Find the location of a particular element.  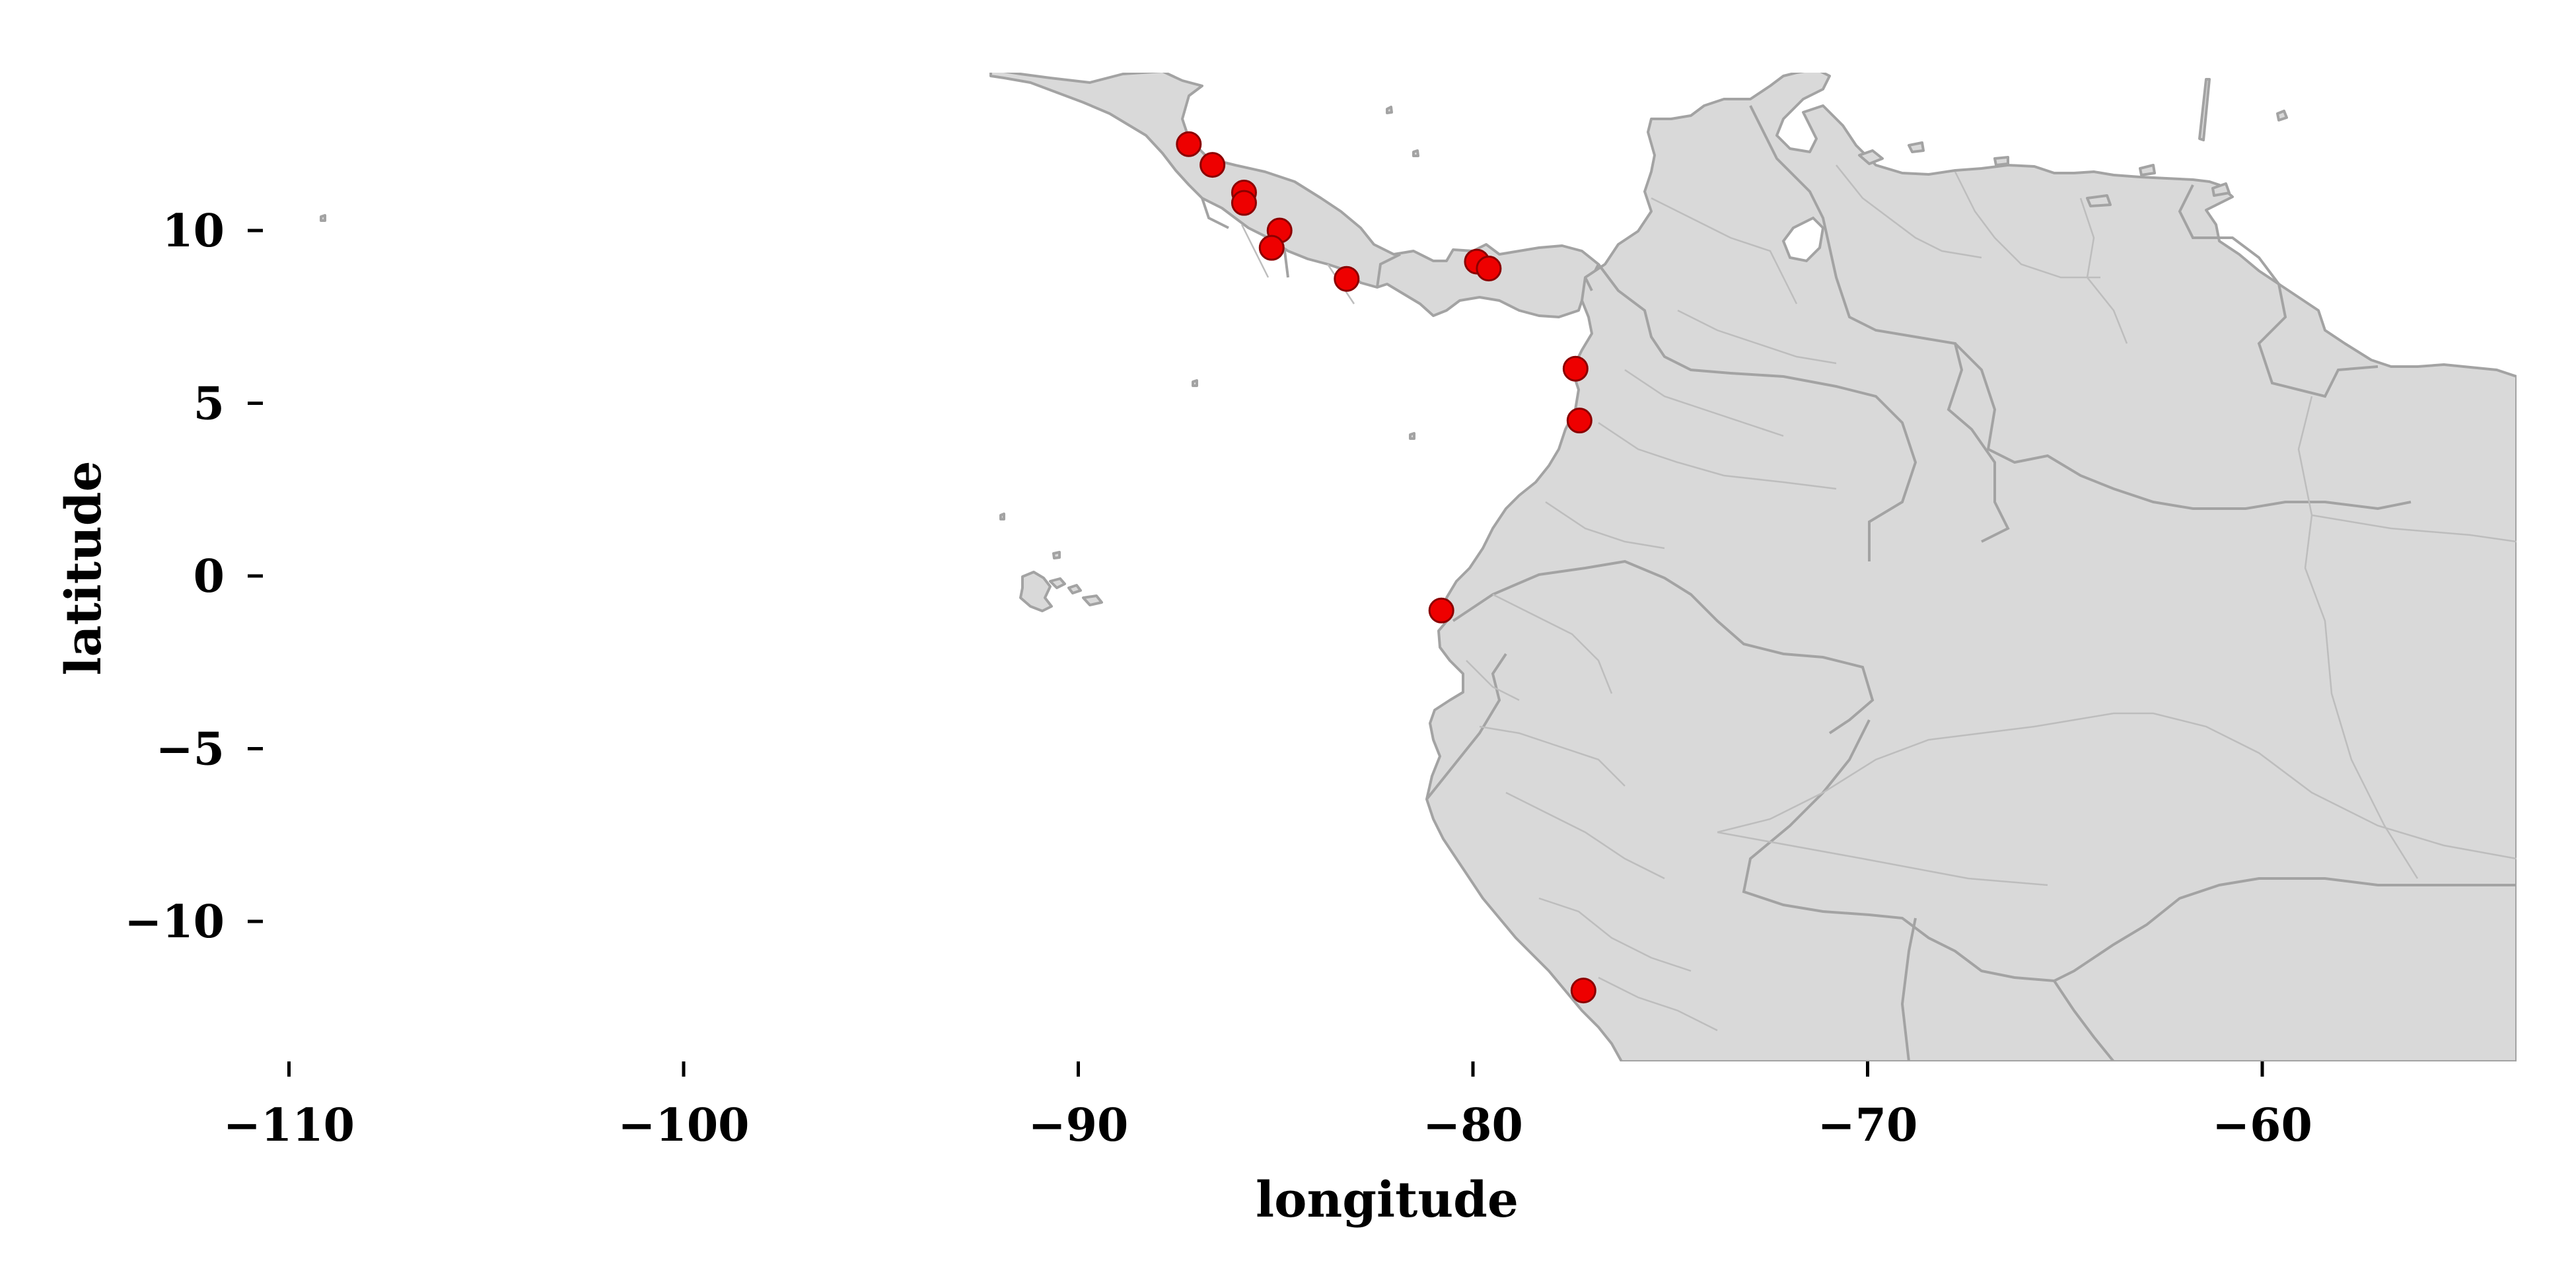

y-tick-label: 10 is located at coordinates (193, 232).